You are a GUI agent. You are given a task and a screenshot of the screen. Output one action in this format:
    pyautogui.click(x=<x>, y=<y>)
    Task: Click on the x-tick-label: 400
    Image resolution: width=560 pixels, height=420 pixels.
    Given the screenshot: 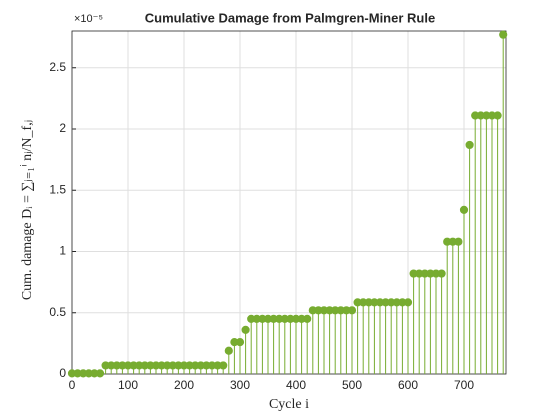 What is the action you would take?
    pyautogui.click(x=296, y=385)
    